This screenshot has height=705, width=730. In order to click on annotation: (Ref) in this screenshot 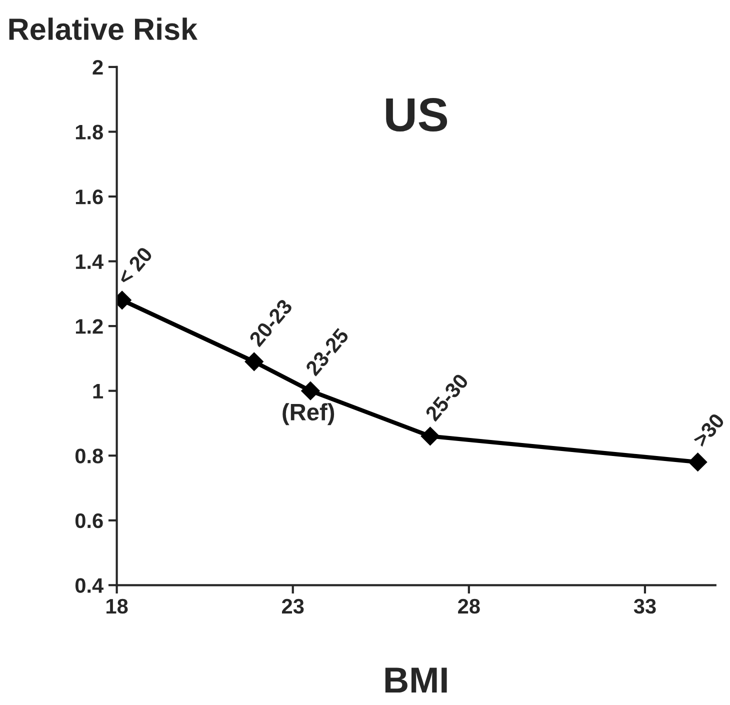, I will do `click(308, 414)`.